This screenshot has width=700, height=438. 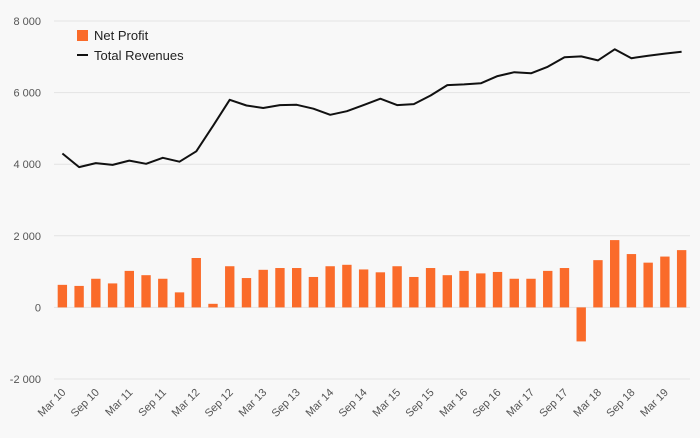 What do you see at coordinates (520, 403) in the screenshot?
I see `x-tick-label: Mar 17` at bounding box center [520, 403].